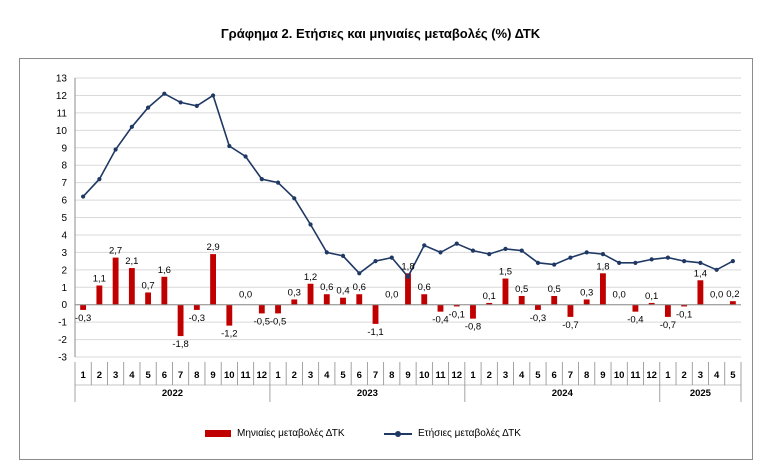 Image resolution: width=761 pixels, height=472 pixels. What do you see at coordinates (651, 375) in the screenshot?
I see `x-month-label: 12` at bounding box center [651, 375].